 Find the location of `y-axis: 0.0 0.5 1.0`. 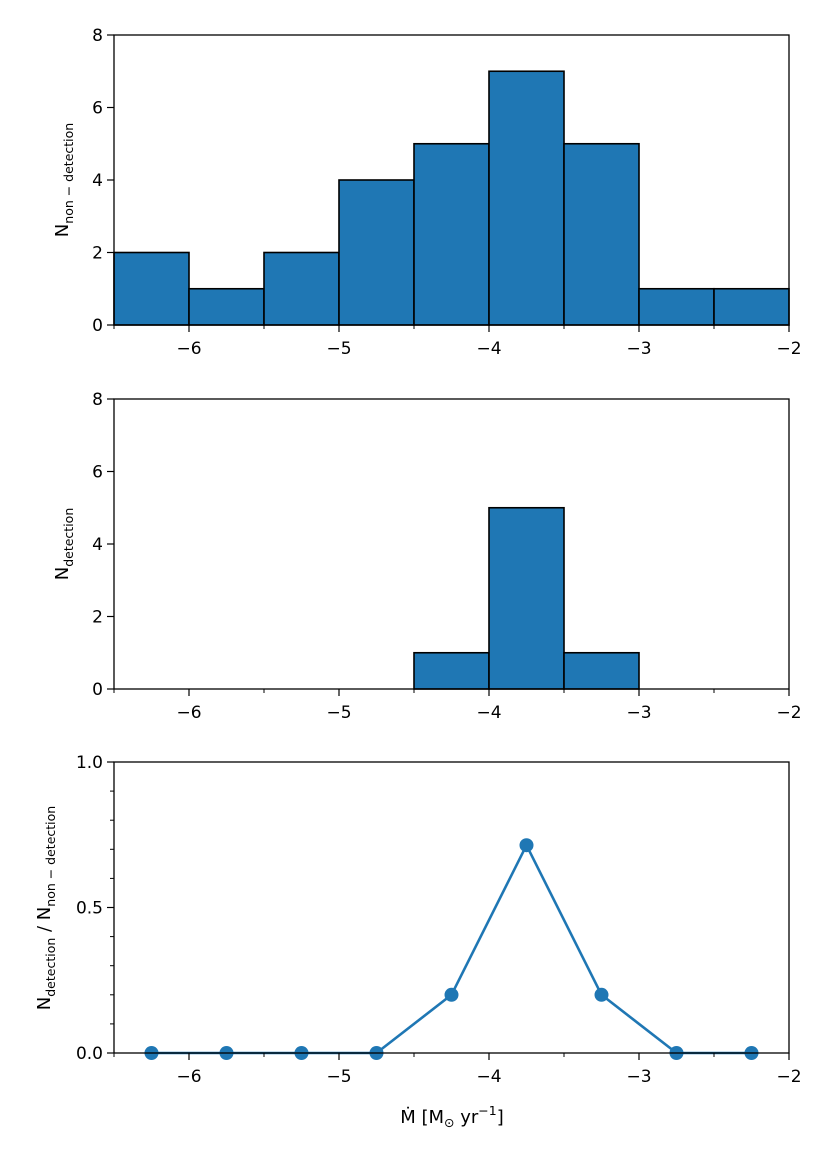

y-axis: 0.0 0.5 1.0 is located at coordinates (95, 908).